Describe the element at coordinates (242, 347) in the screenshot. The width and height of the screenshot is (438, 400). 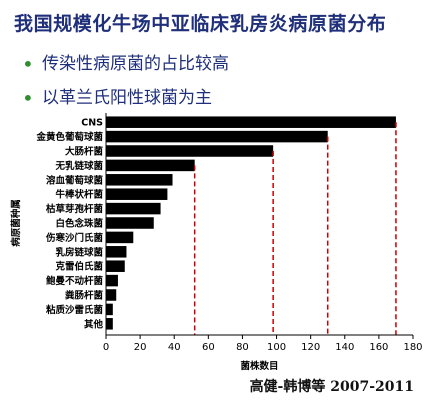
I see `x-tick-label: 80` at that location.